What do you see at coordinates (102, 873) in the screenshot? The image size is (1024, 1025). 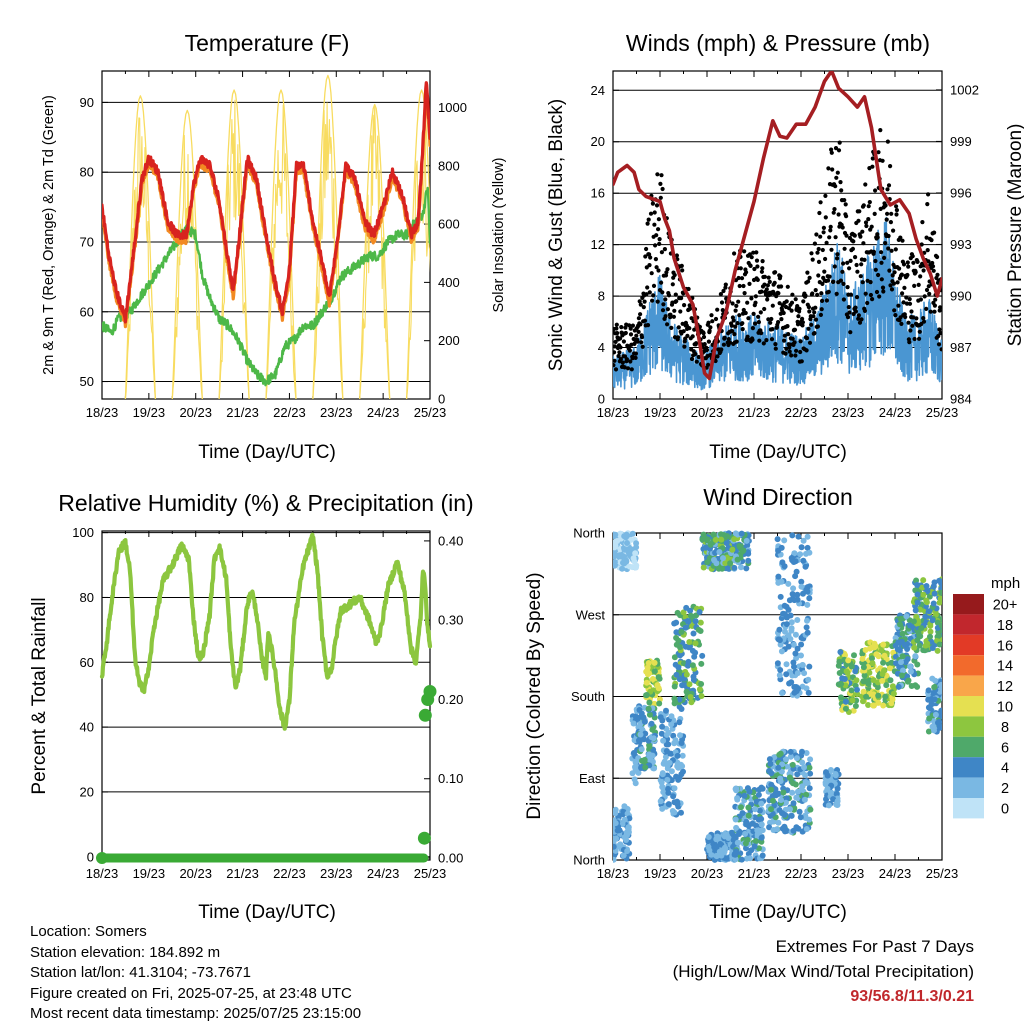 I see `humidity-xtick-label: 18/23` at bounding box center [102, 873].